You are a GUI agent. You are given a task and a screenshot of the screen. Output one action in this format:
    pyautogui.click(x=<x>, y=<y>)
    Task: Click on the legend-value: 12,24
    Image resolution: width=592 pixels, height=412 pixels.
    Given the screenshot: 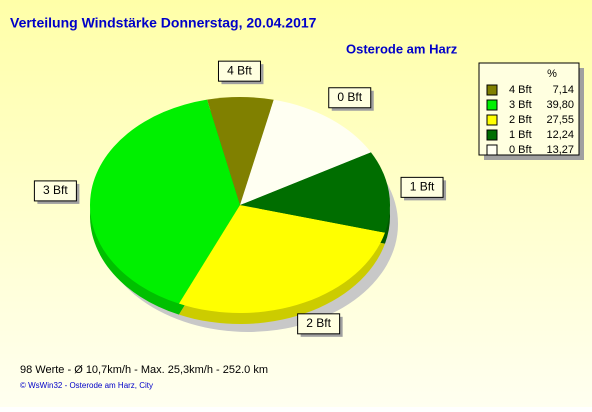 What is the action you would take?
    pyautogui.click(x=560, y=135)
    